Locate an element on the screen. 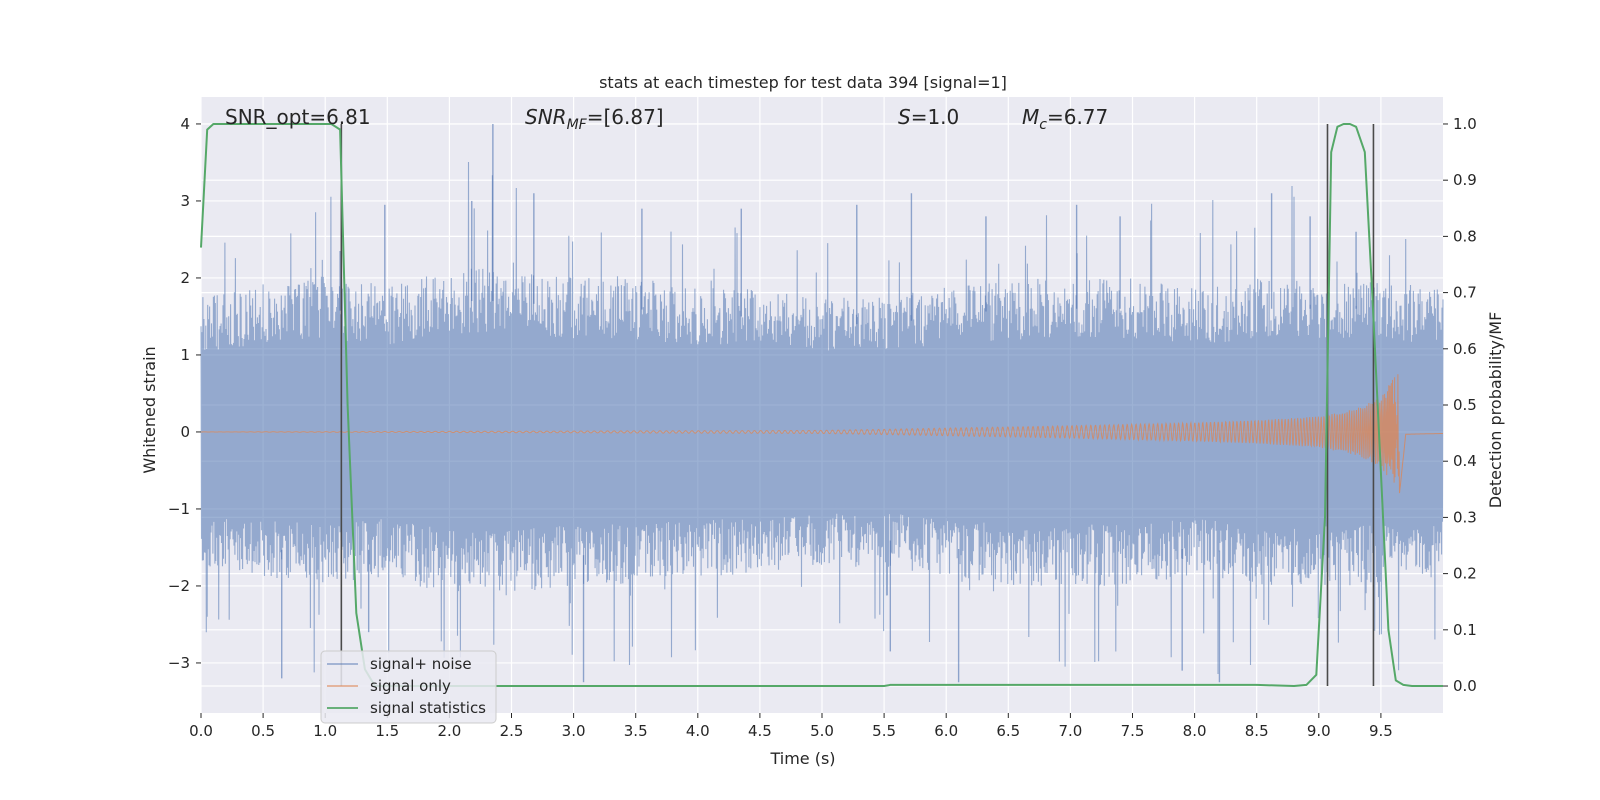 This screenshot has width=1600, height=800. x-tick-label: 6.0 is located at coordinates (946, 731).